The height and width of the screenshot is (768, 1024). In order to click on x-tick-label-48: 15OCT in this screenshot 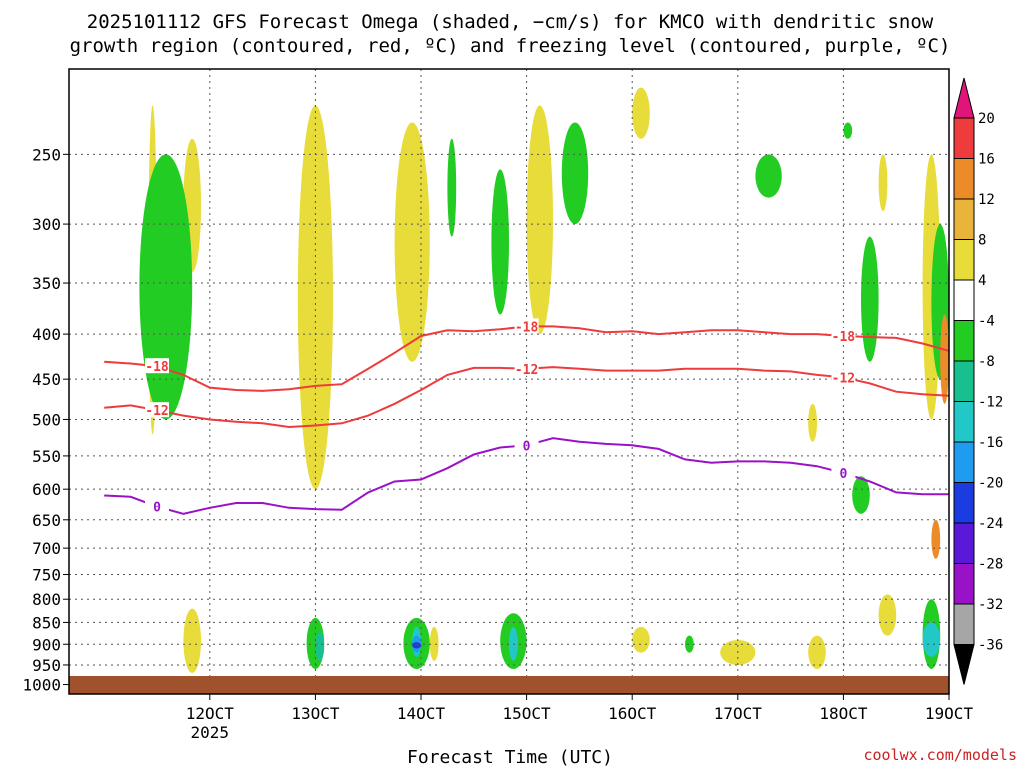, I will do `click(527, 713)`.